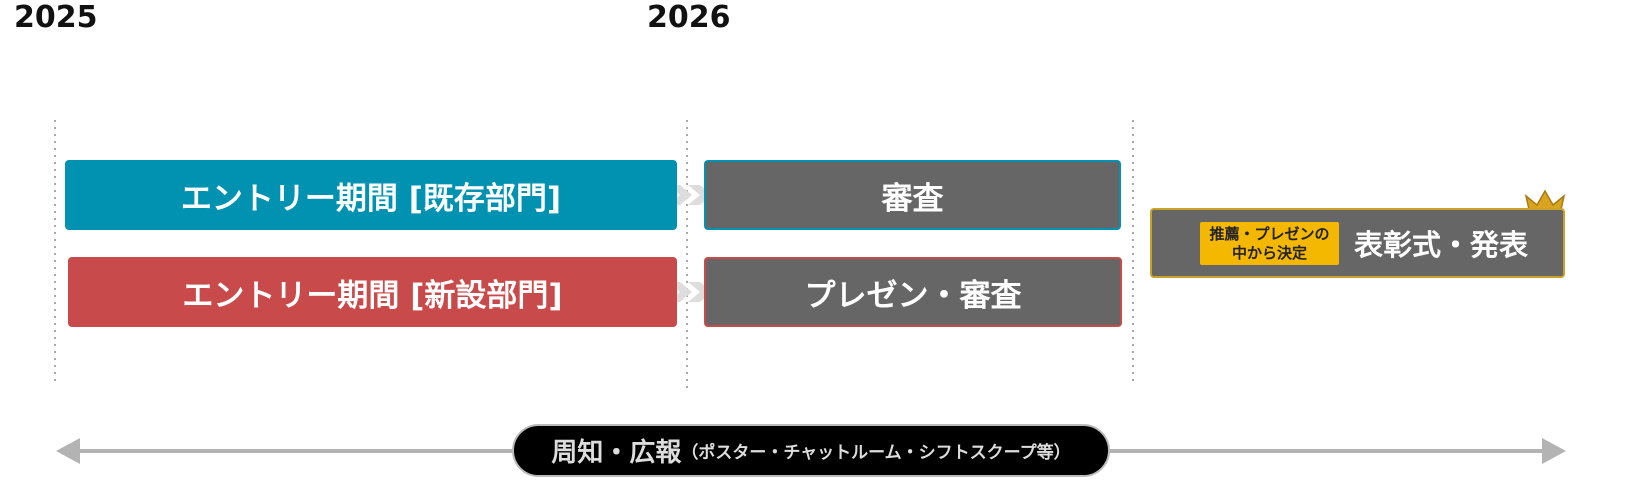 Image resolution: width=1635 pixels, height=498 pixels. I want to click on award-box: 推薦・プレゼンの 中から決定 表彰式・発表, so click(1357, 243).